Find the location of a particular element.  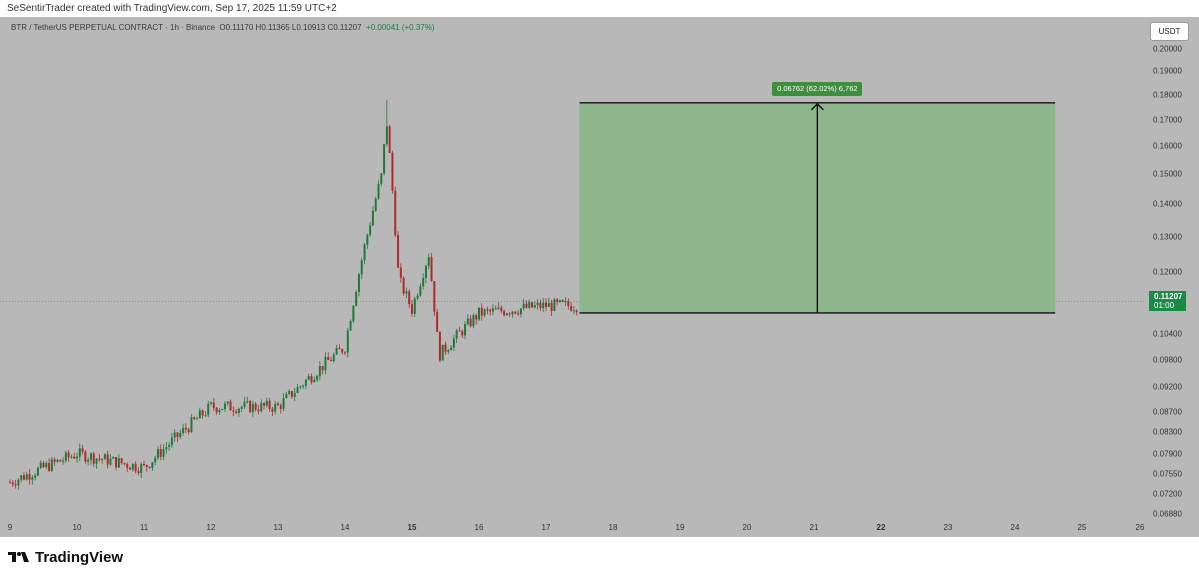

time-tick: 17 is located at coordinates (546, 527).